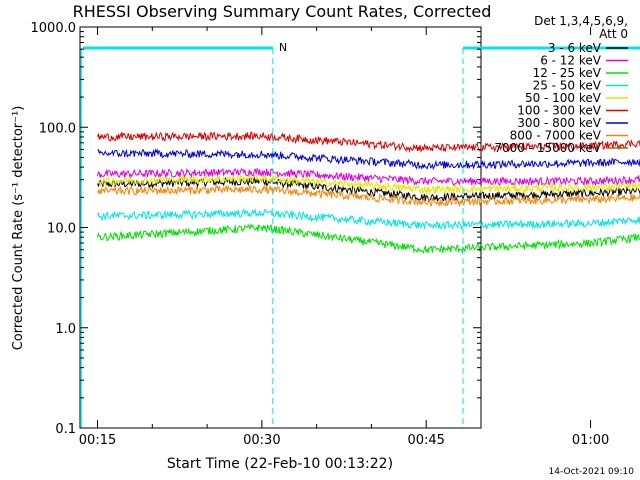 Image resolution: width=640 pixels, height=480 pixels. What do you see at coordinates (567, 86) in the screenshot?
I see `legend-label-3: 25 - 50 keV` at bounding box center [567, 86].